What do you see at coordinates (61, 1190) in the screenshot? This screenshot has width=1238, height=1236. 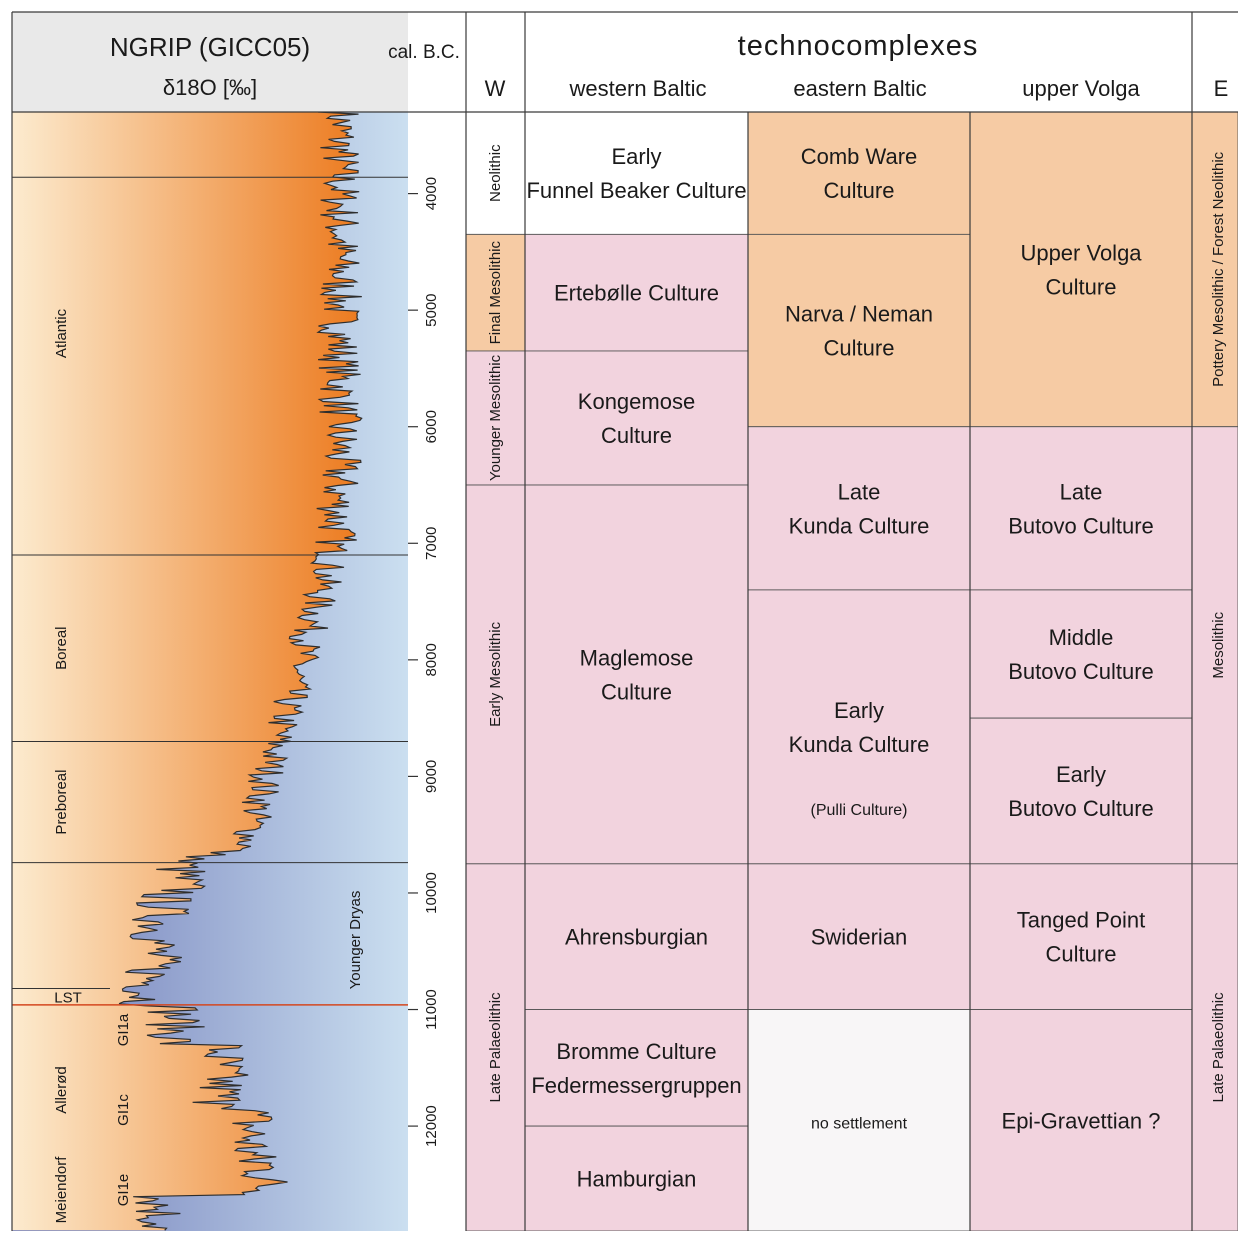 I see `period-label-meiendorf: Meiendorf` at bounding box center [61, 1190].